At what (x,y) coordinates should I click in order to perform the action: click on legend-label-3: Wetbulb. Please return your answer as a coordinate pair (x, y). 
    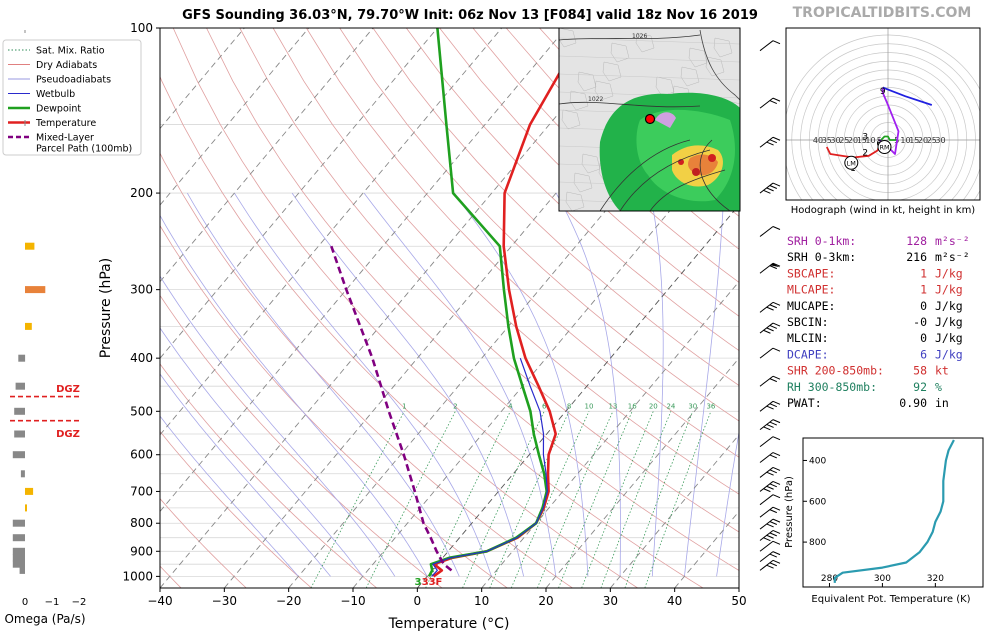
    Looking at the image, I should click on (55, 94).